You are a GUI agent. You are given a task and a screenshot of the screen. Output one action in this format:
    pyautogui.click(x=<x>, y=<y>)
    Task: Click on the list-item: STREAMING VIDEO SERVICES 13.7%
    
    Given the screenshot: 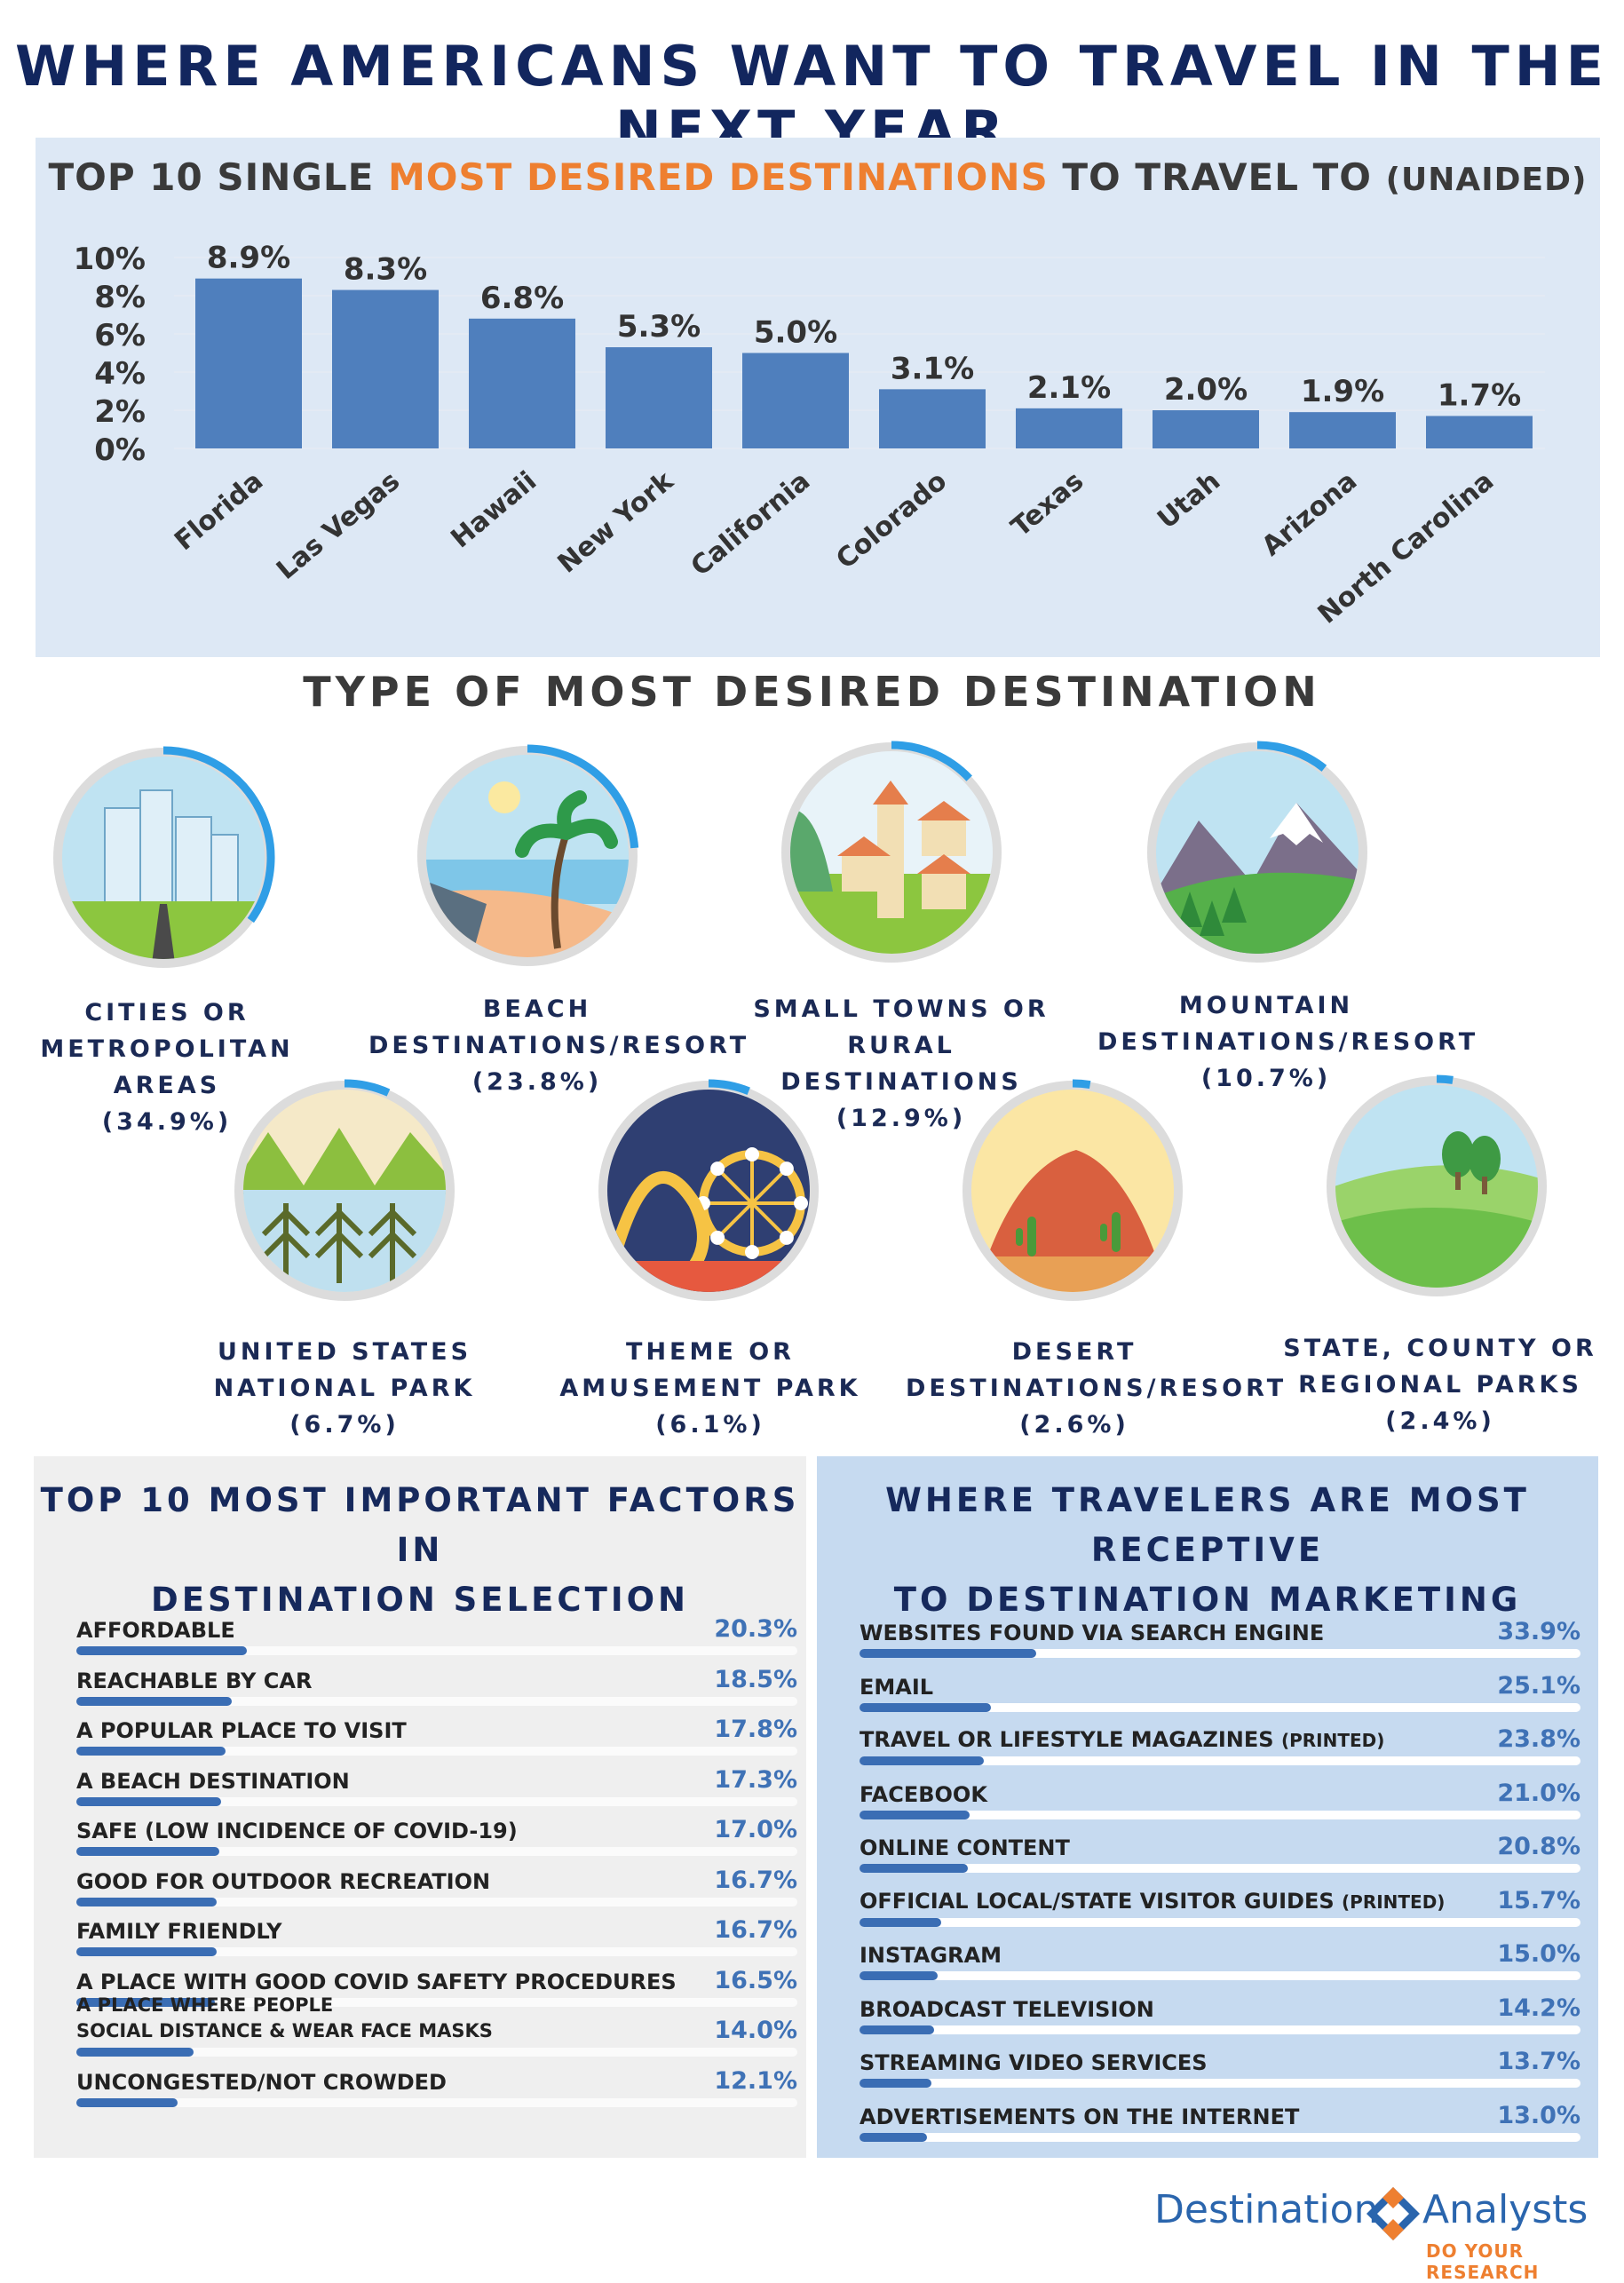 What is the action you would take?
    pyautogui.click(x=1220, y=2066)
    